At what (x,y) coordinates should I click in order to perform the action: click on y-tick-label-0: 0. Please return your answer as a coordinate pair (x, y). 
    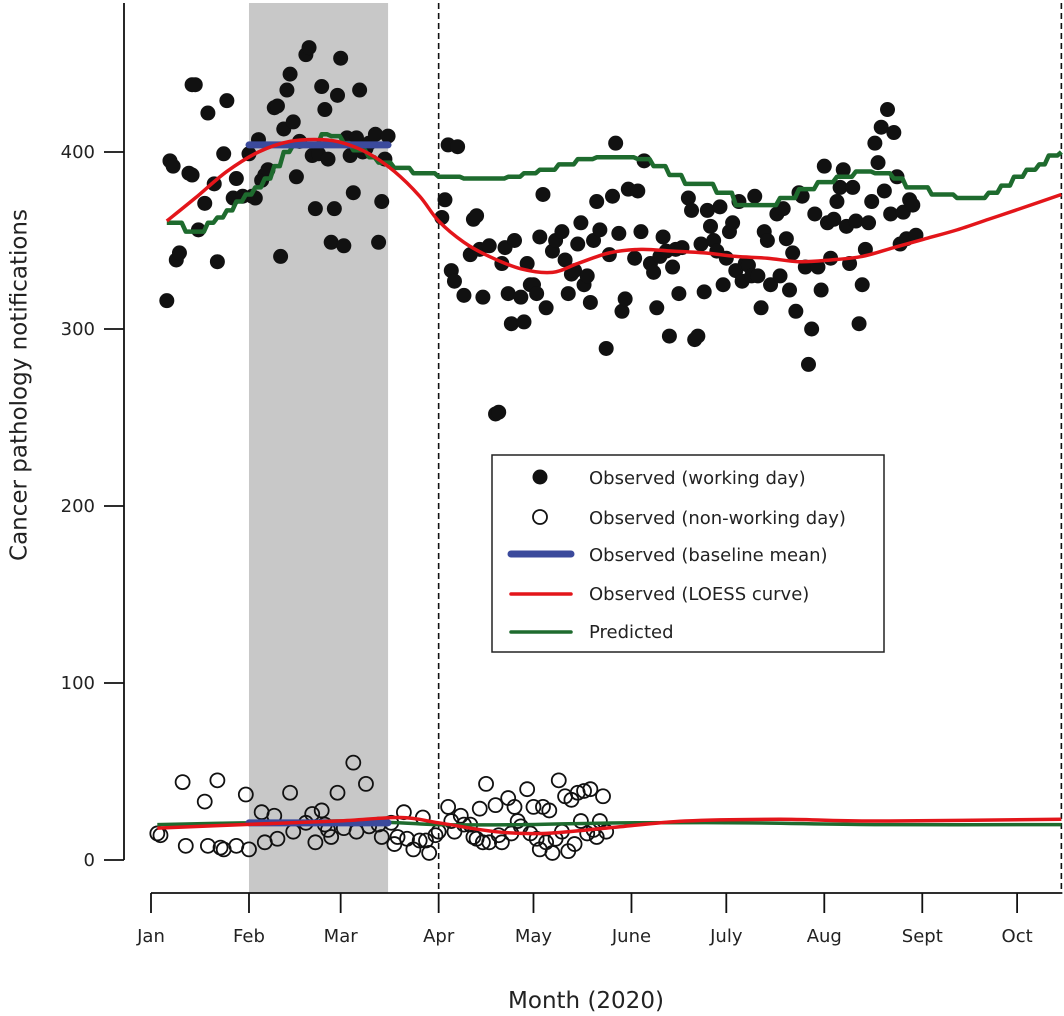
    Looking at the image, I should click on (89, 860).